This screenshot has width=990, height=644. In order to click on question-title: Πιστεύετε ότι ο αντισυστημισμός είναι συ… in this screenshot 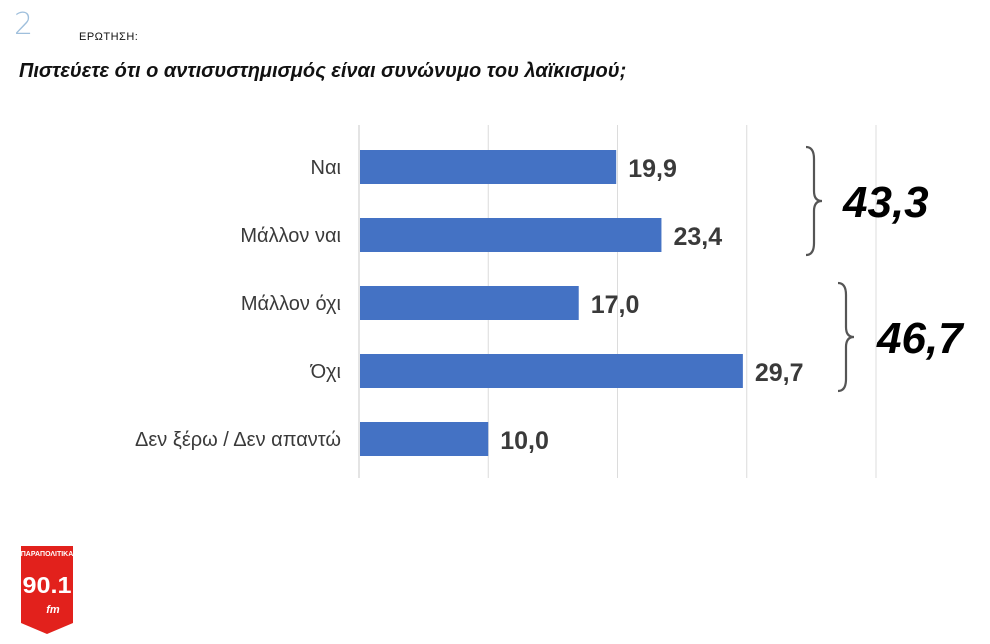, I will do `click(323, 71)`.